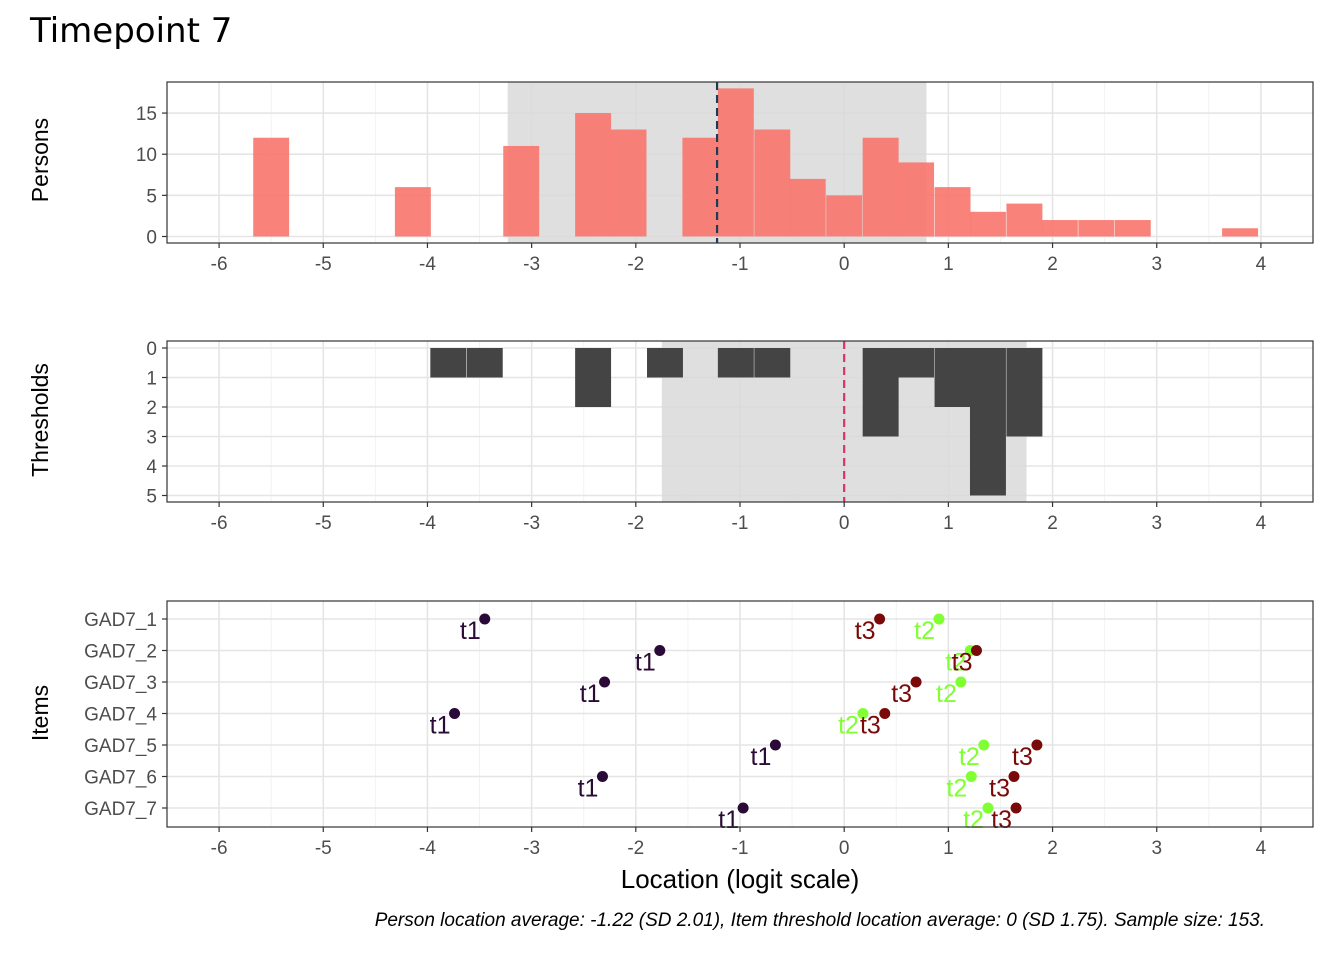 The height and width of the screenshot is (960, 1344). I want to click on item-label: GAD7_2, so click(120, 652).